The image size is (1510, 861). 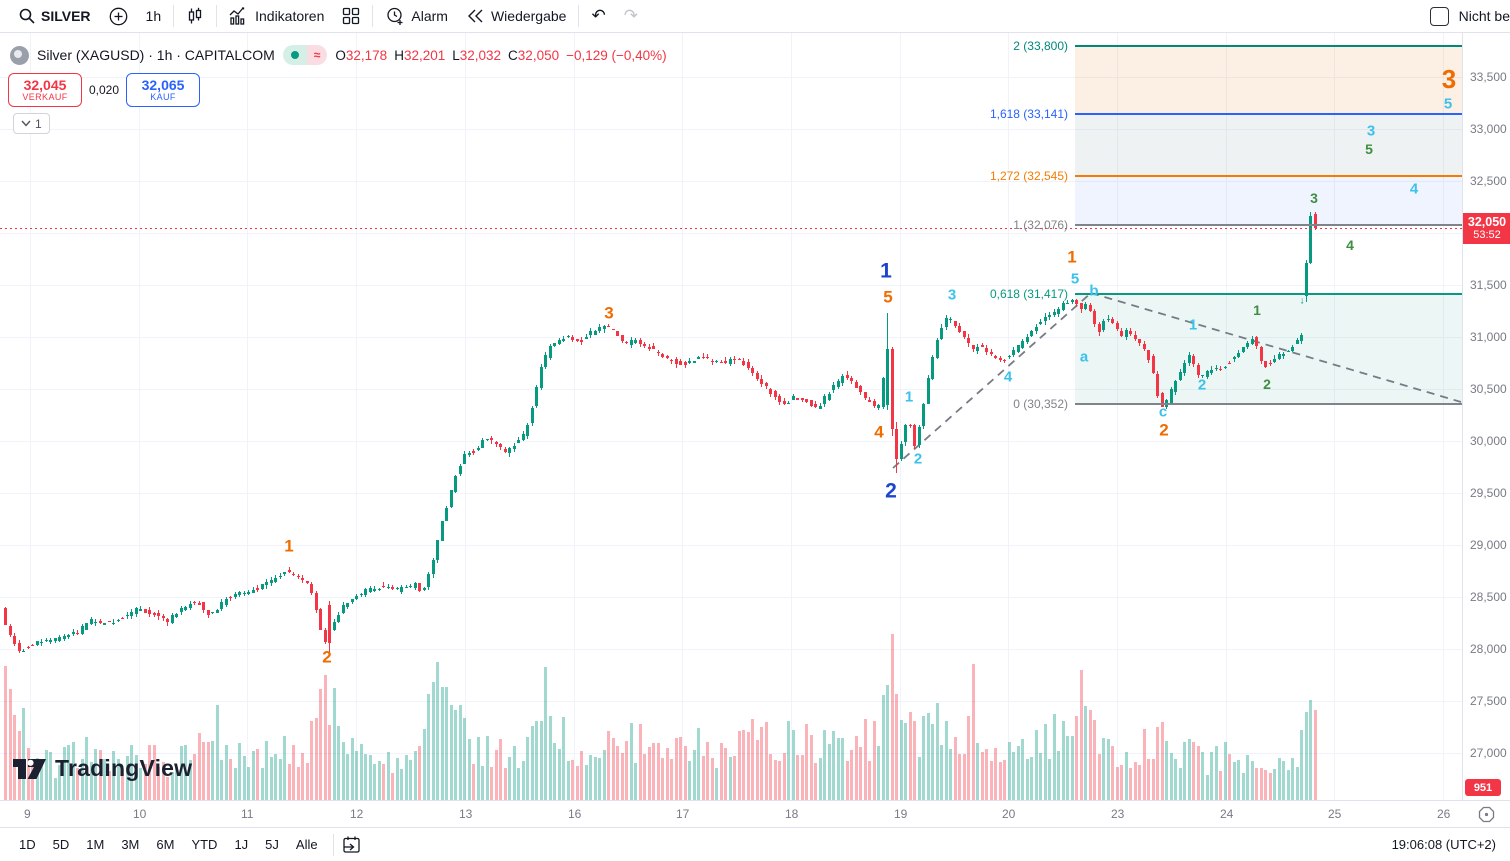 I want to click on wave-label-cyan: b, so click(x=1094, y=291).